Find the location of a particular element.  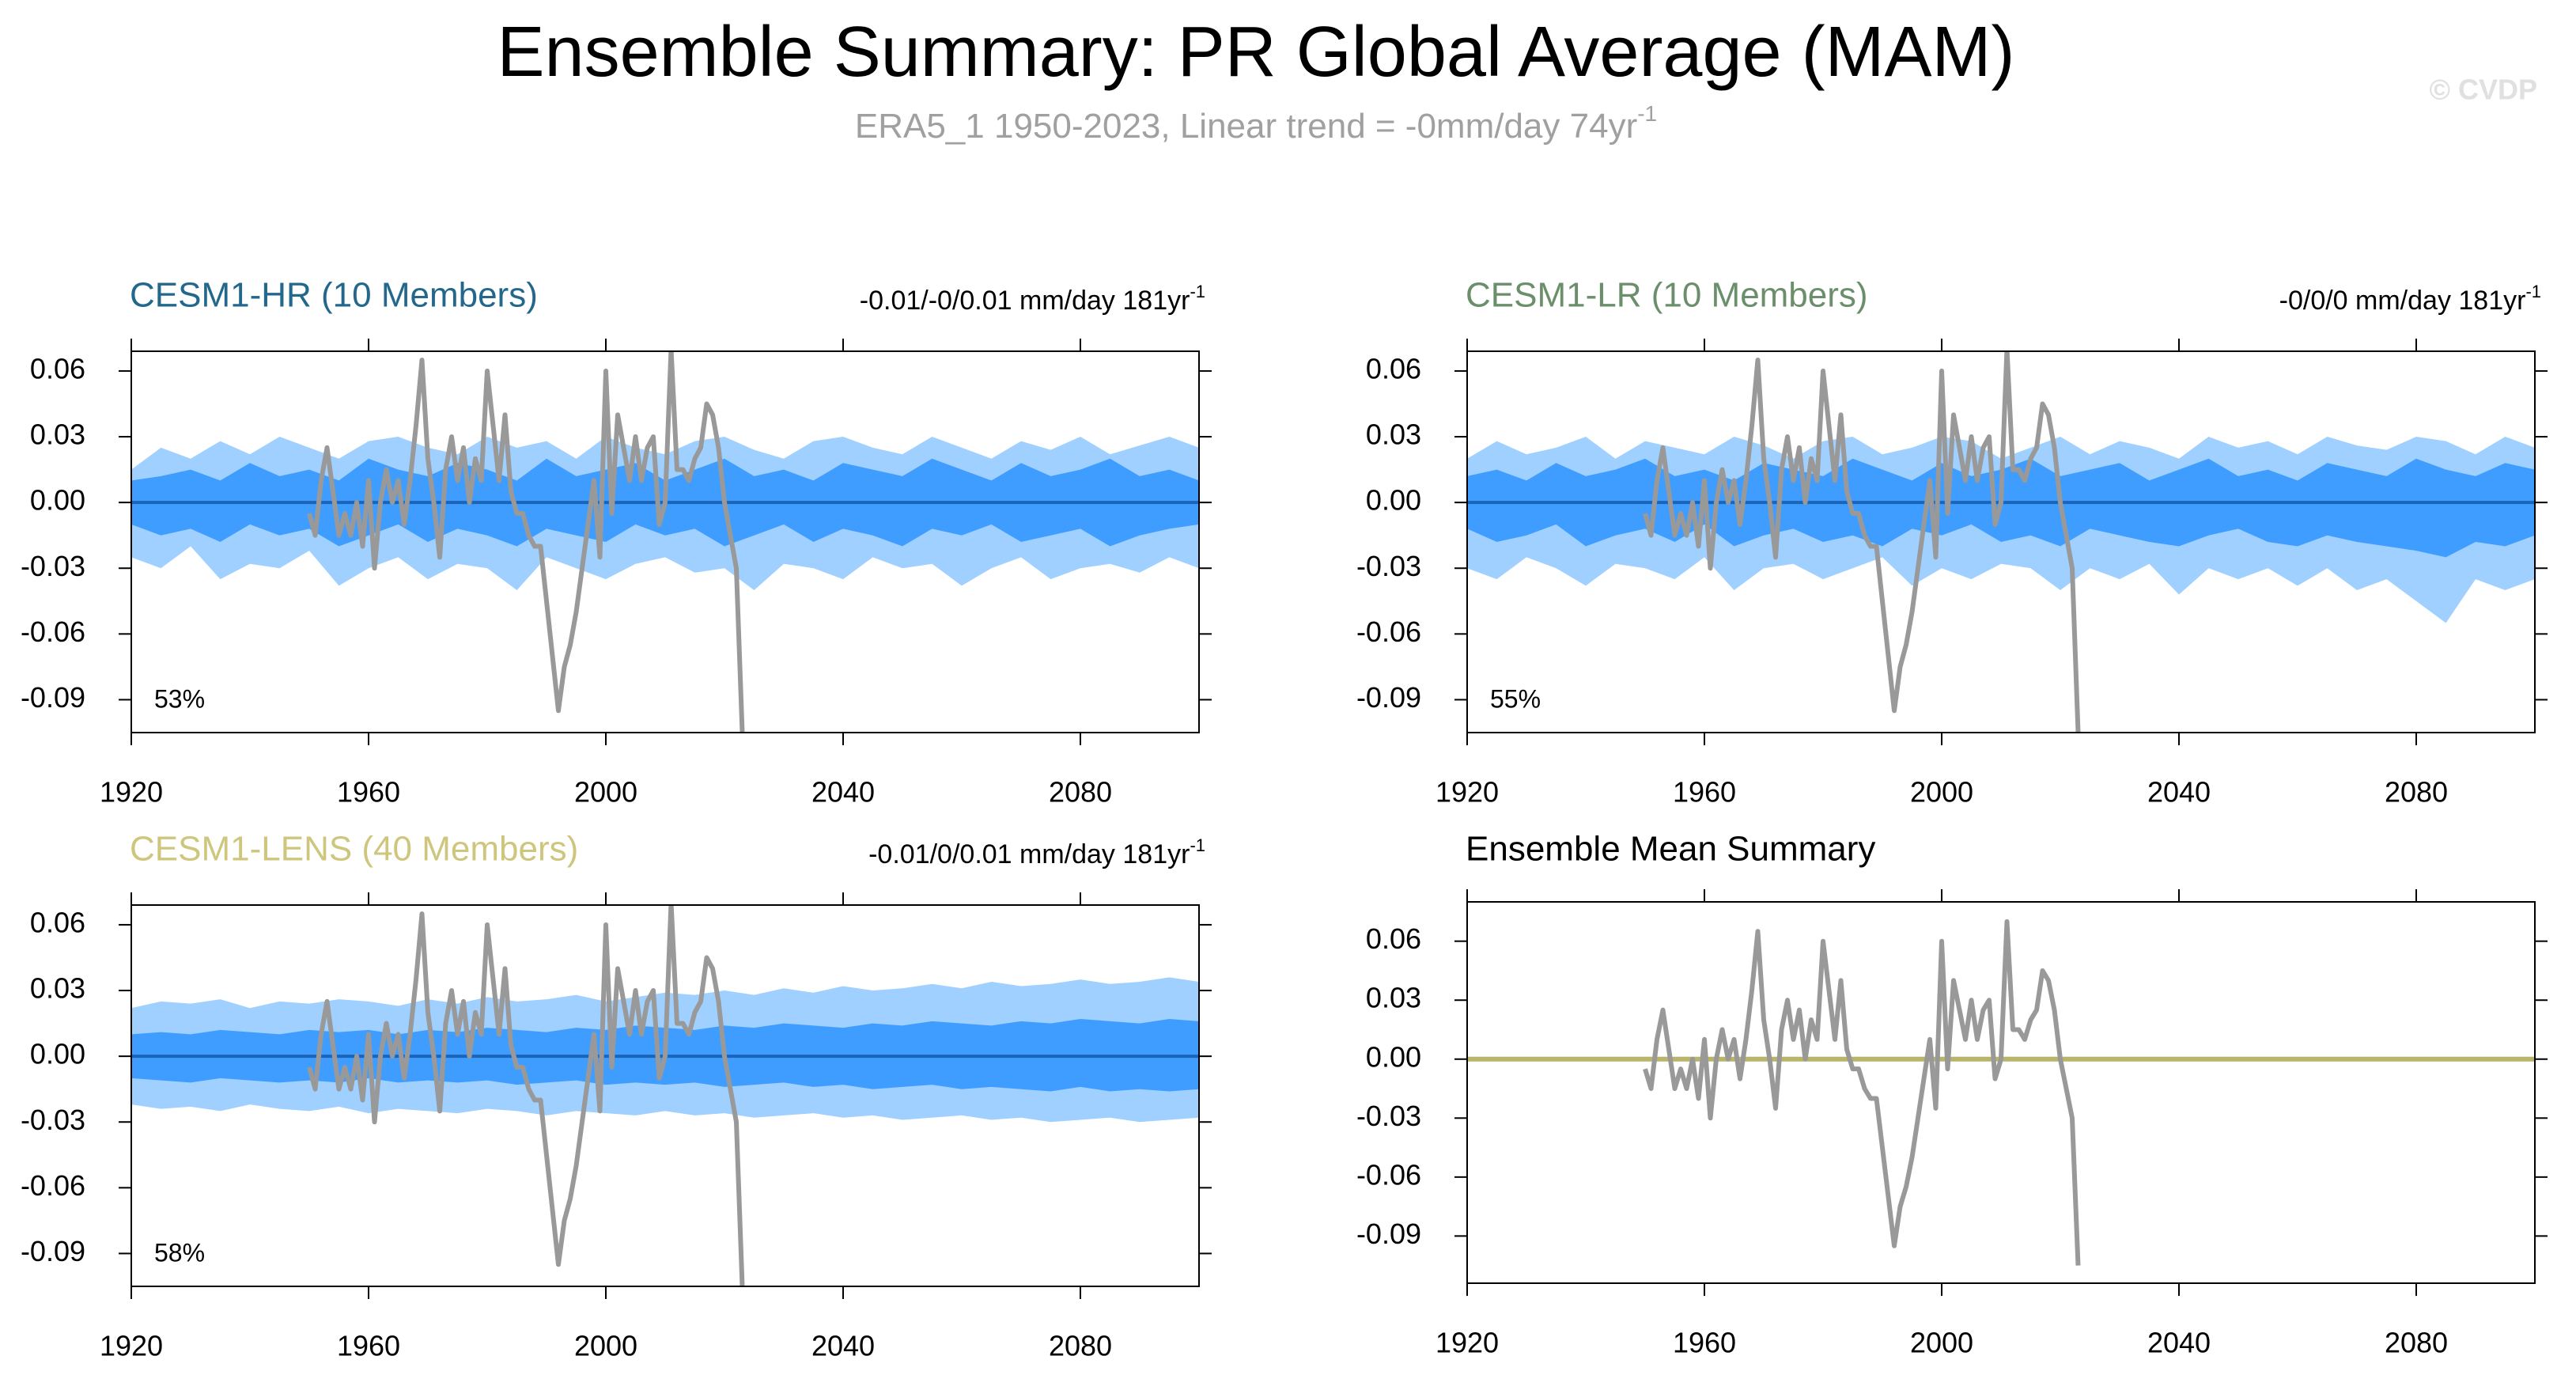

panel-trend: -0/0/0 mm/day 181yr-1 is located at coordinates (2410, 299).